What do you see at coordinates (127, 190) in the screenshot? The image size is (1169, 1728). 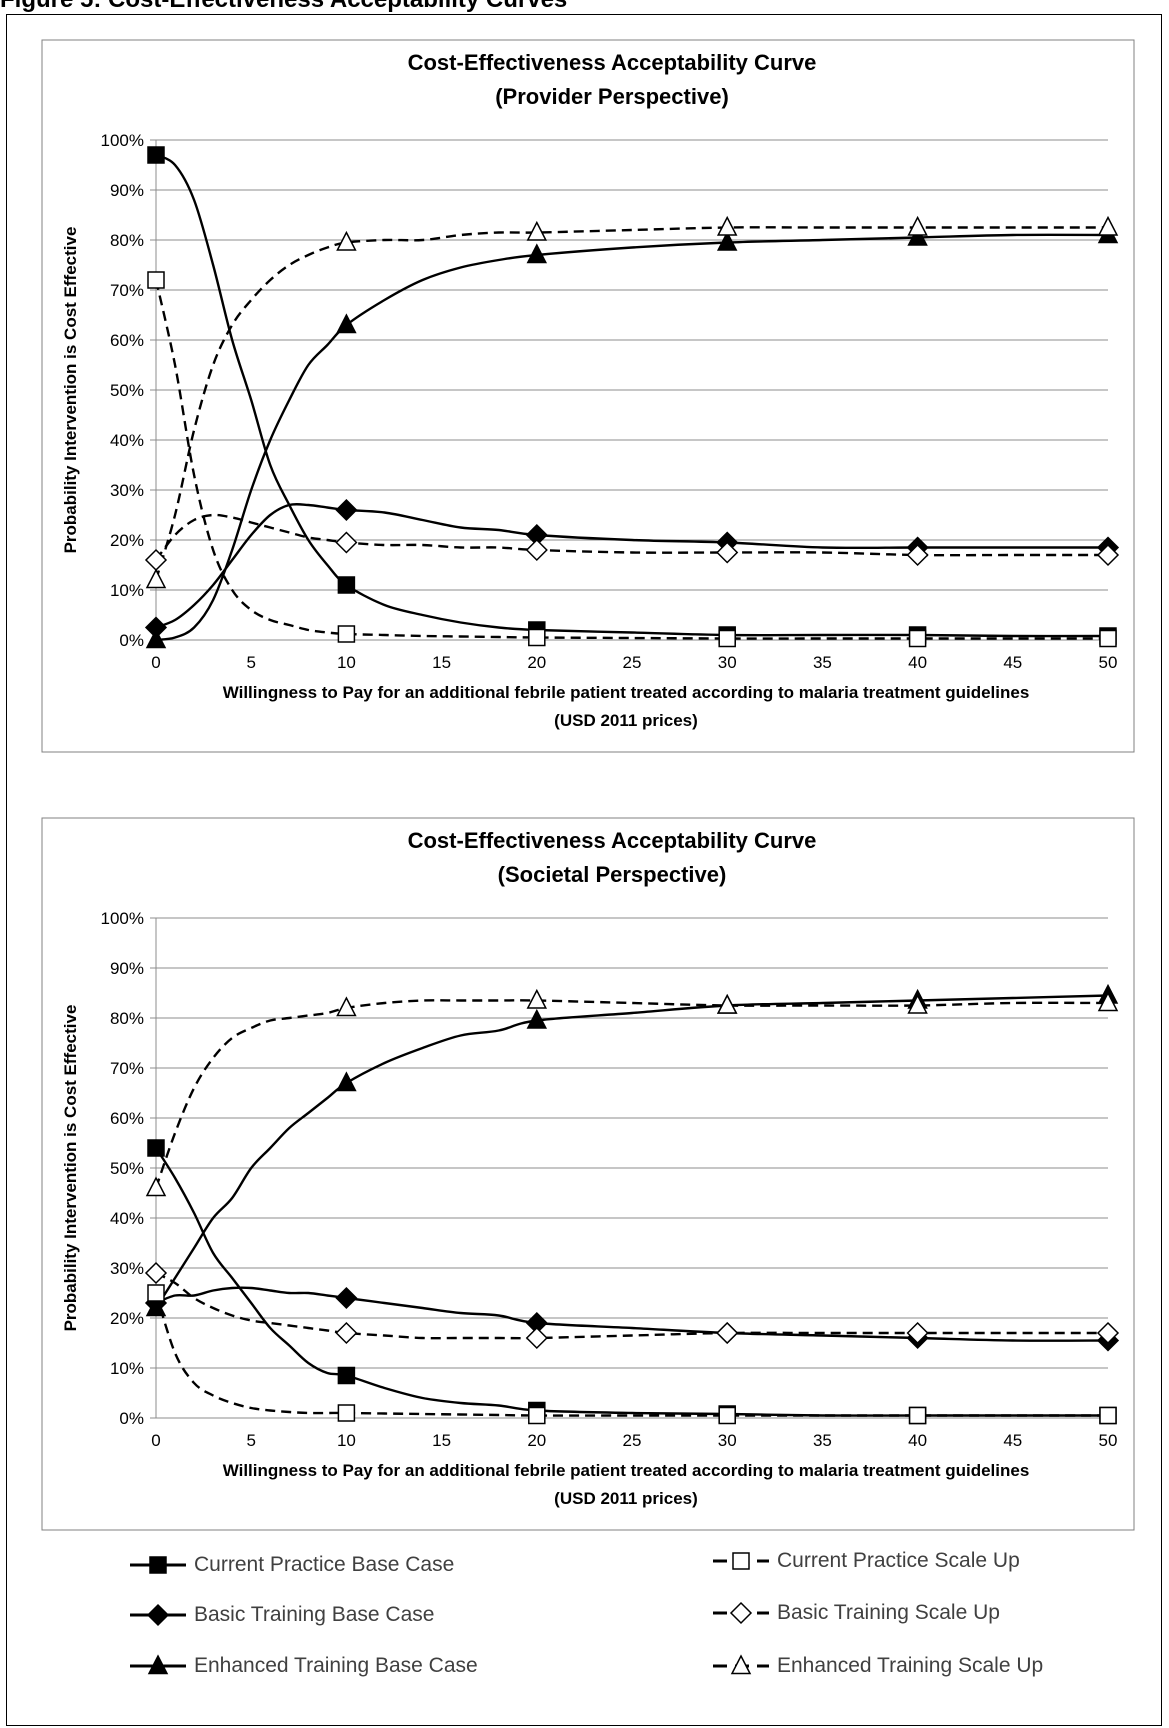 I see `y-tick-label: 90%` at bounding box center [127, 190].